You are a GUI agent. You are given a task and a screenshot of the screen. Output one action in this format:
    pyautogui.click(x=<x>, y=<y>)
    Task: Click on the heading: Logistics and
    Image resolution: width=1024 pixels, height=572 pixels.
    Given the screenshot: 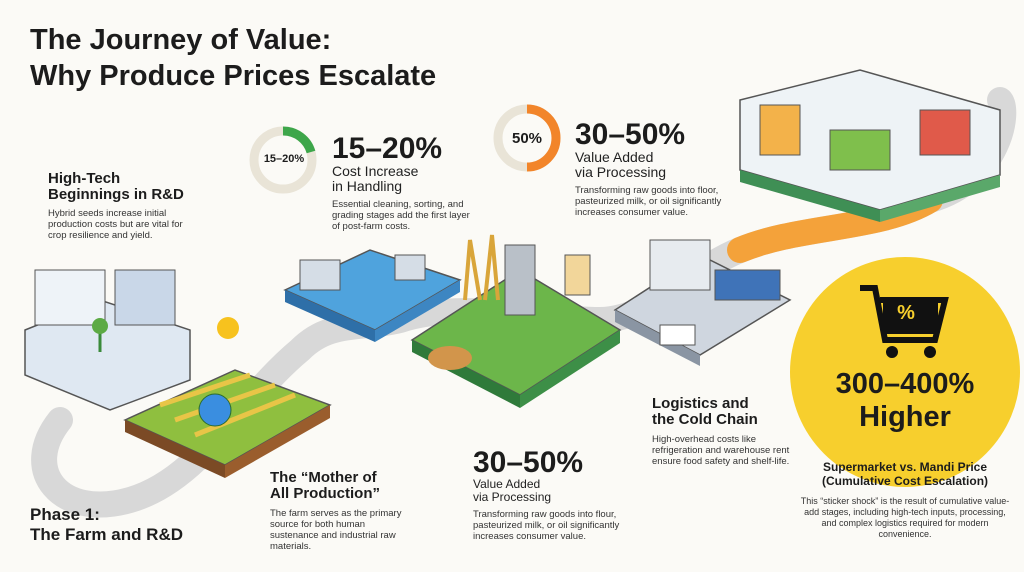 What is the action you would take?
    pyautogui.click(x=700, y=403)
    